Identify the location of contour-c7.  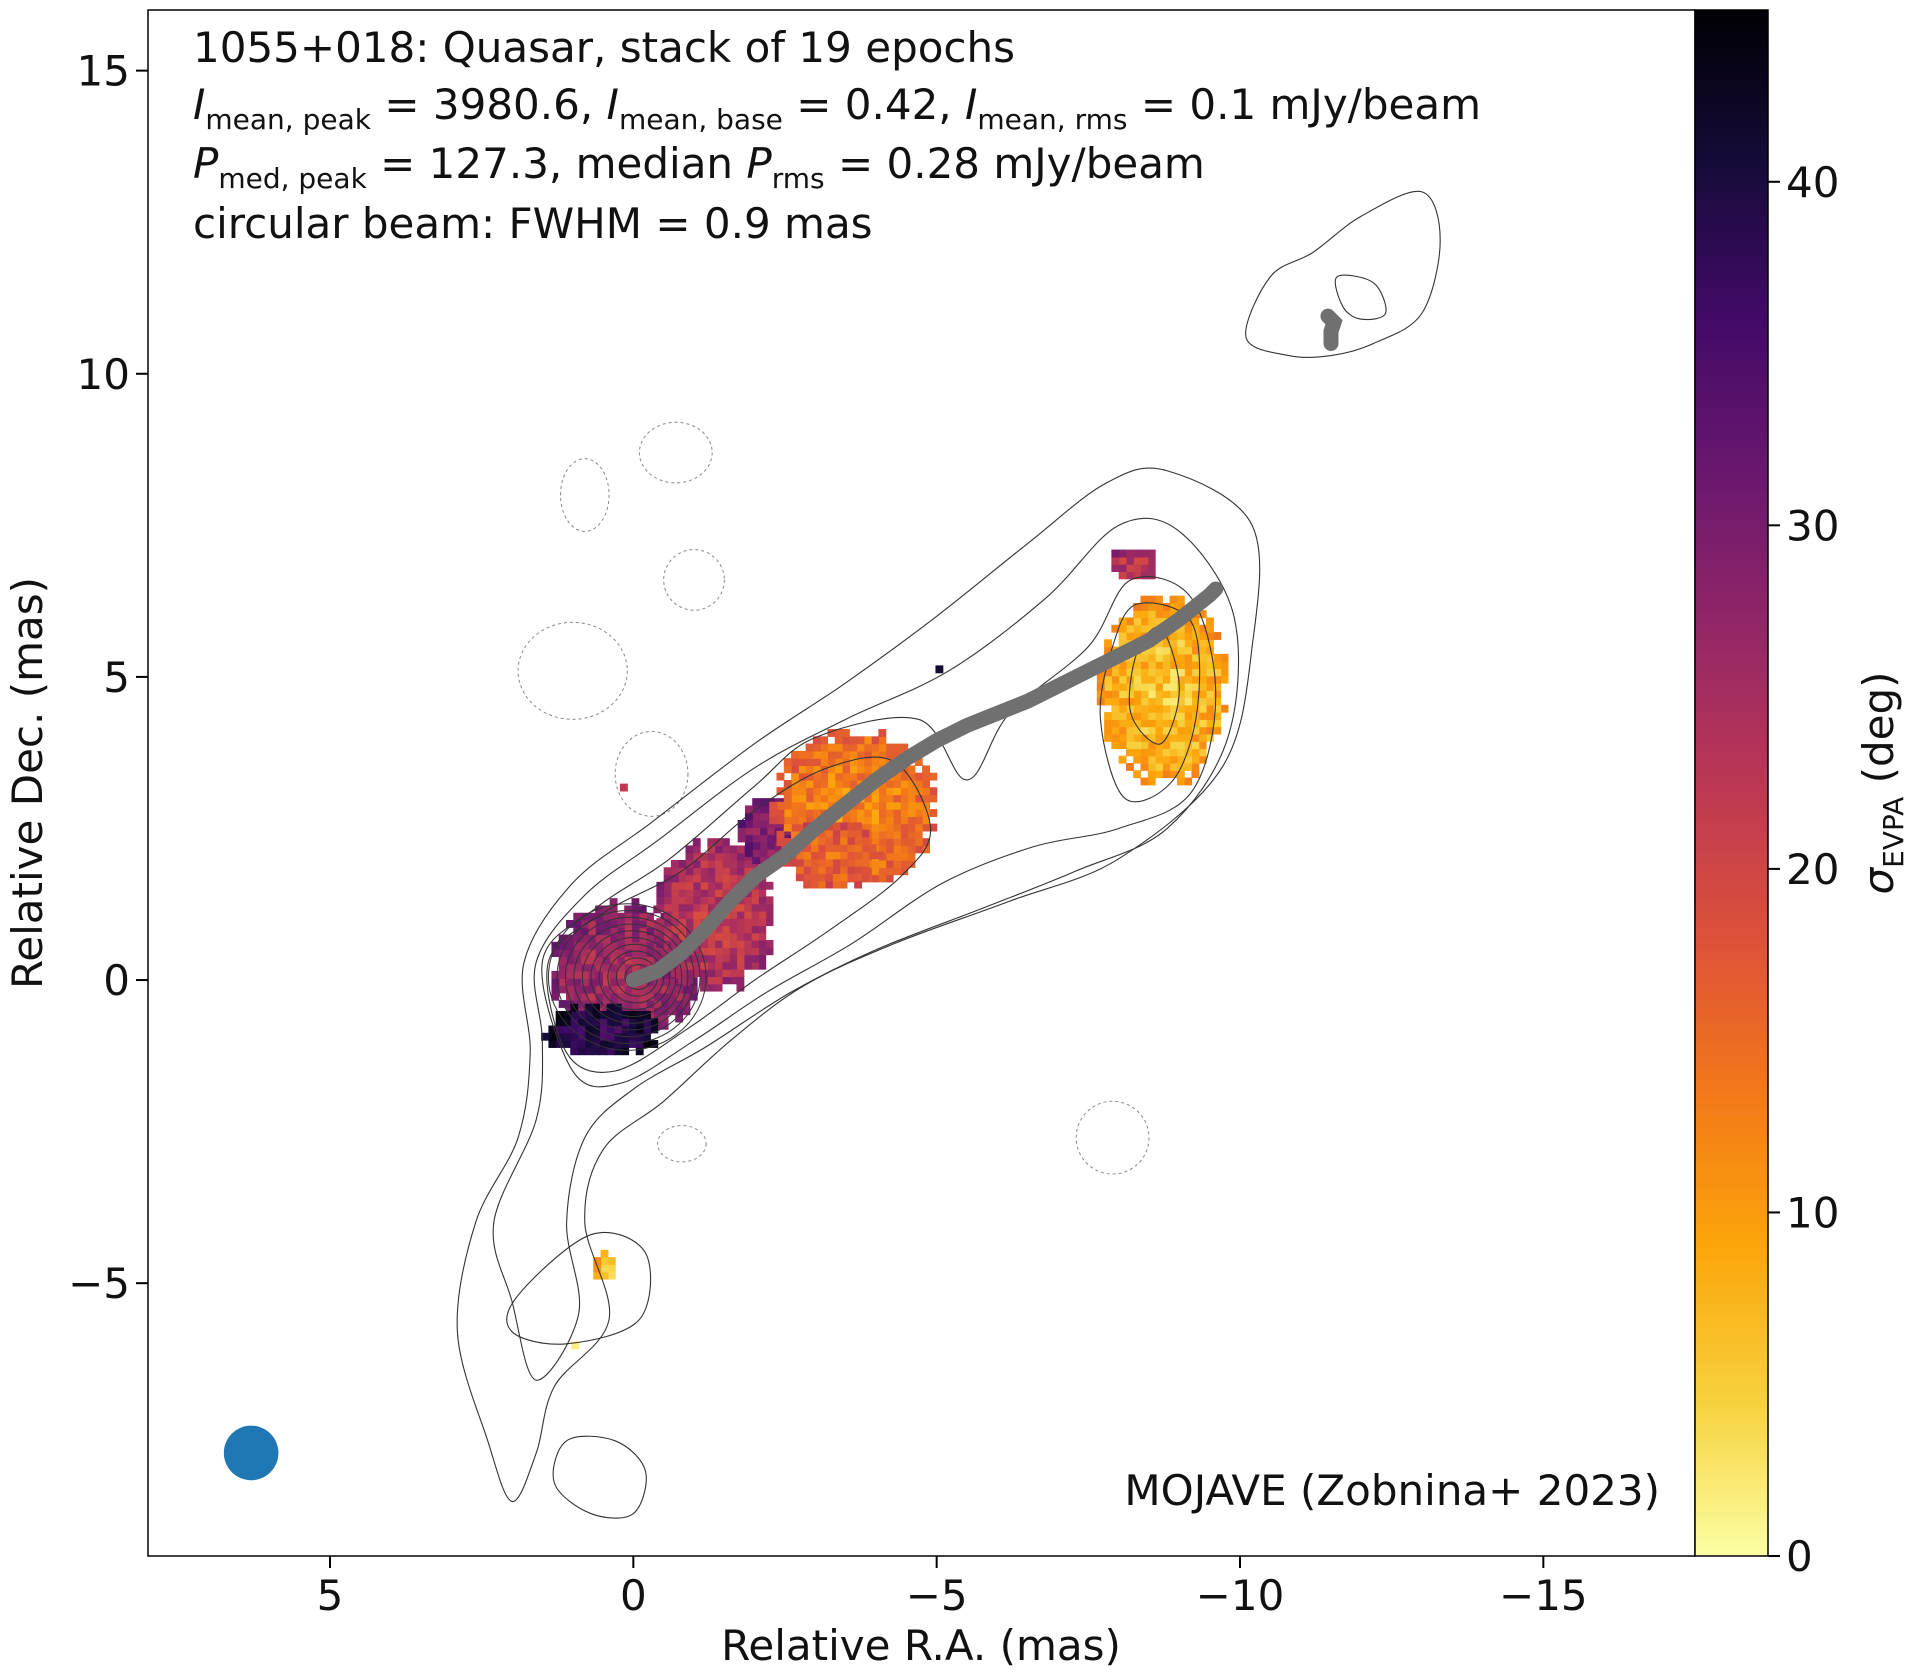
(1343, 274).